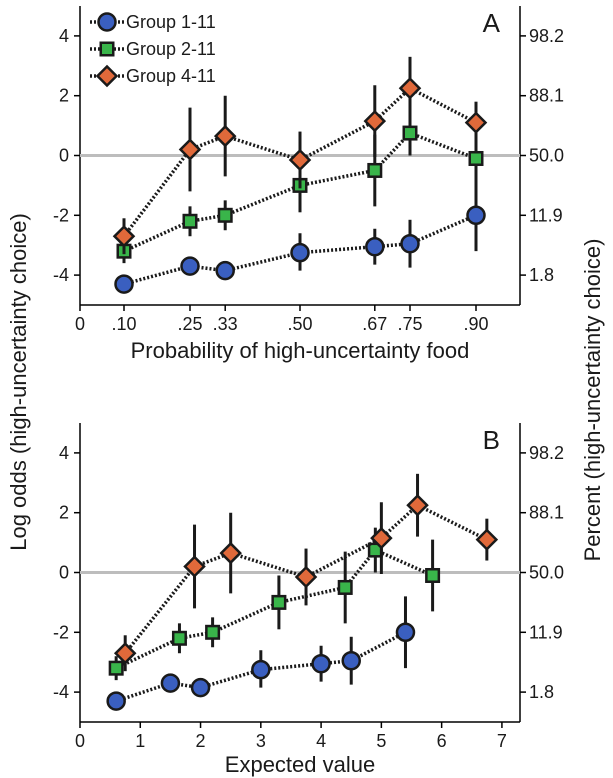 The image size is (613, 778). What do you see at coordinates (381, 741) in the screenshot?
I see `x-tick-label: 5` at bounding box center [381, 741].